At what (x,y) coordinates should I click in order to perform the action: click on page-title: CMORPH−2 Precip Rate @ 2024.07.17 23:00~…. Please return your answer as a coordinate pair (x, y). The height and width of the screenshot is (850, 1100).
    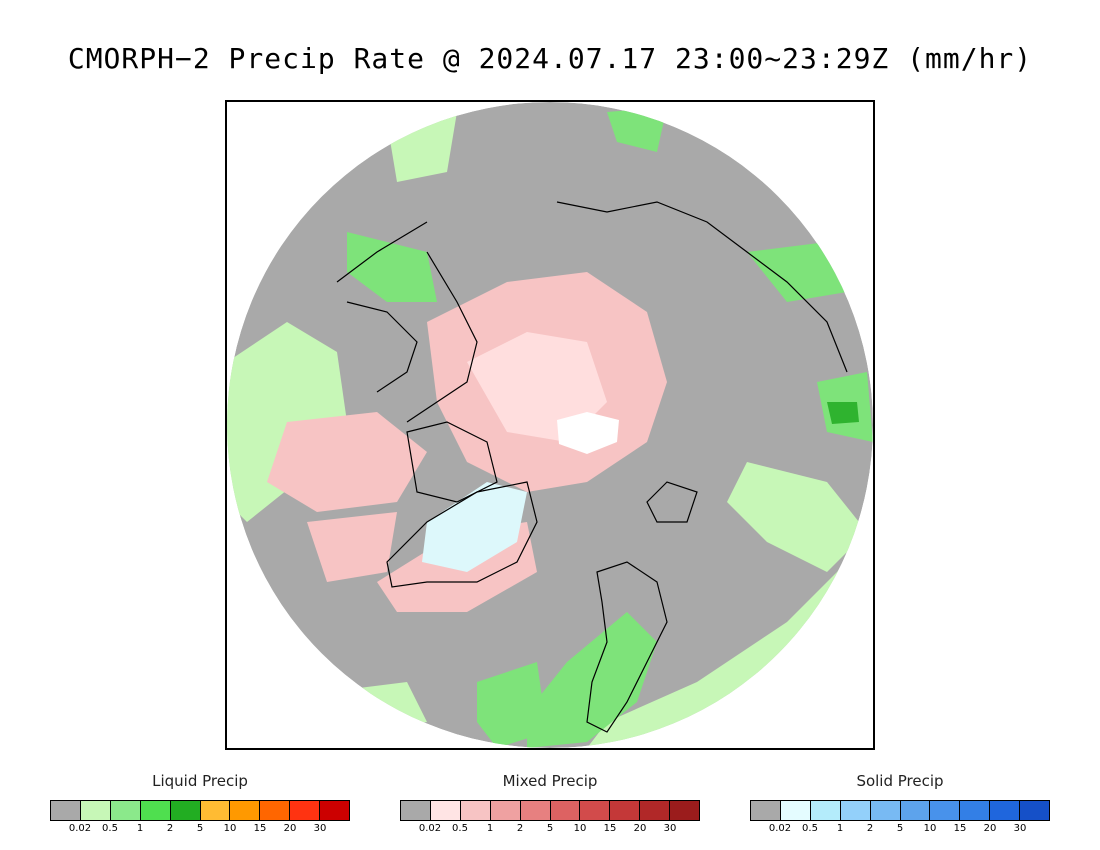
    Looking at the image, I should click on (550, 58).